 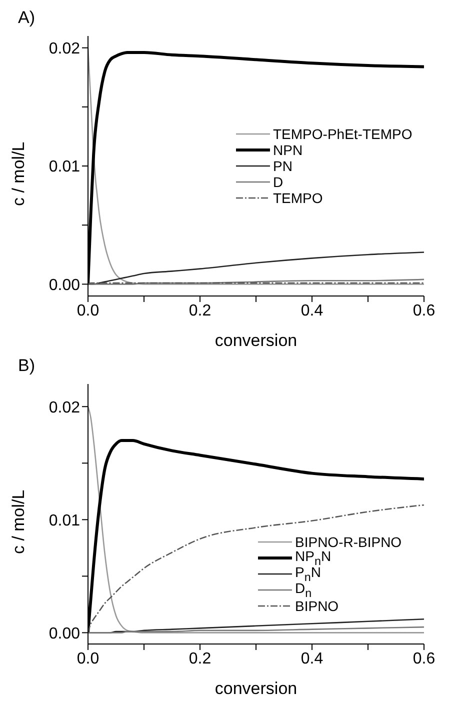 I want to click on legend-label: BIPNO, so click(x=317, y=606).